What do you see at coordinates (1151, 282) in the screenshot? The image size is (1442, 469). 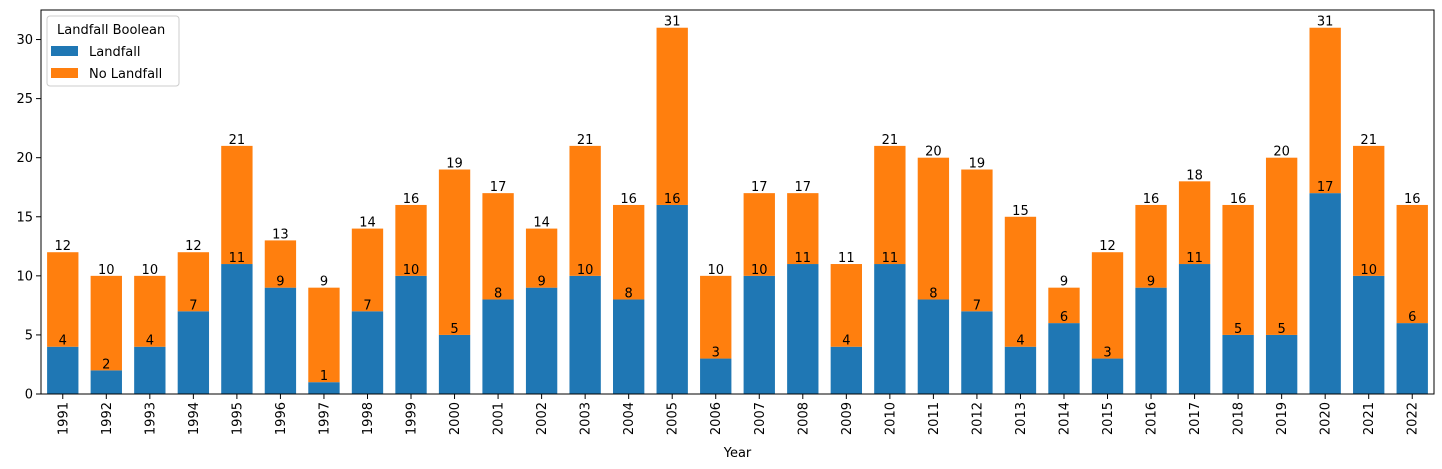 I see `bar-label-landfall-2016: 9` at bounding box center [1151, 282].